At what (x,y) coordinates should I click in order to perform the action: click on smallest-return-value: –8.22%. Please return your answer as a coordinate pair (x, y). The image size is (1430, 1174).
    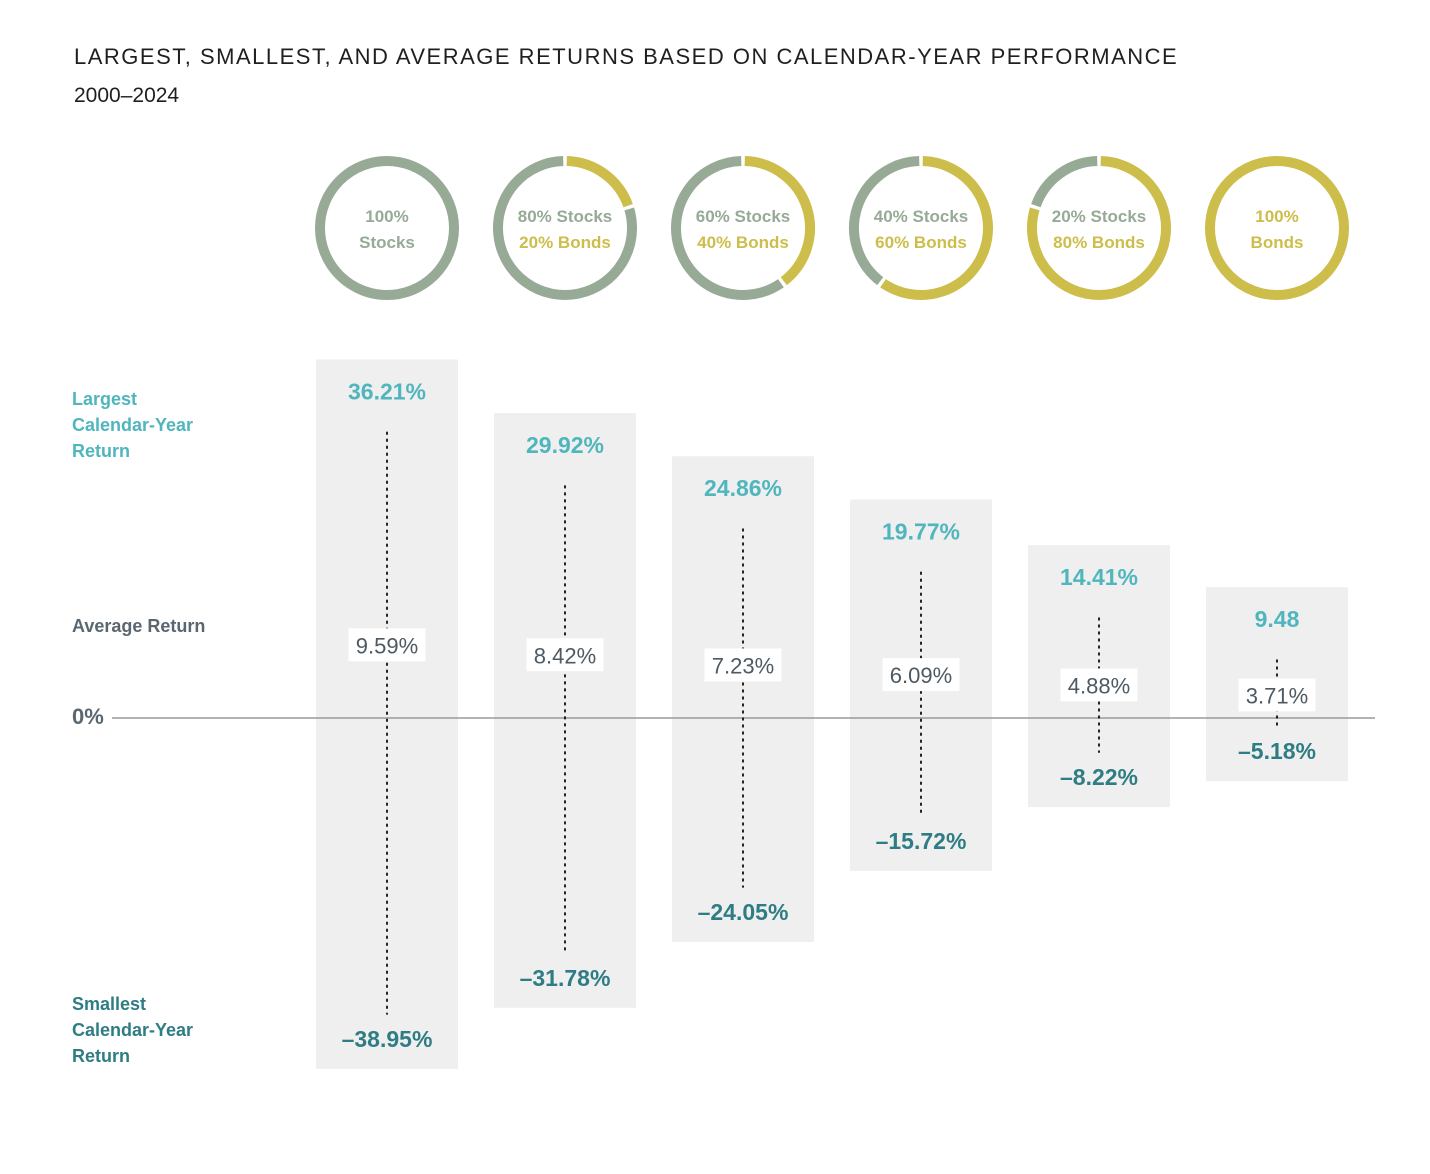
    Looking at the image, I should click on (1099, 777).